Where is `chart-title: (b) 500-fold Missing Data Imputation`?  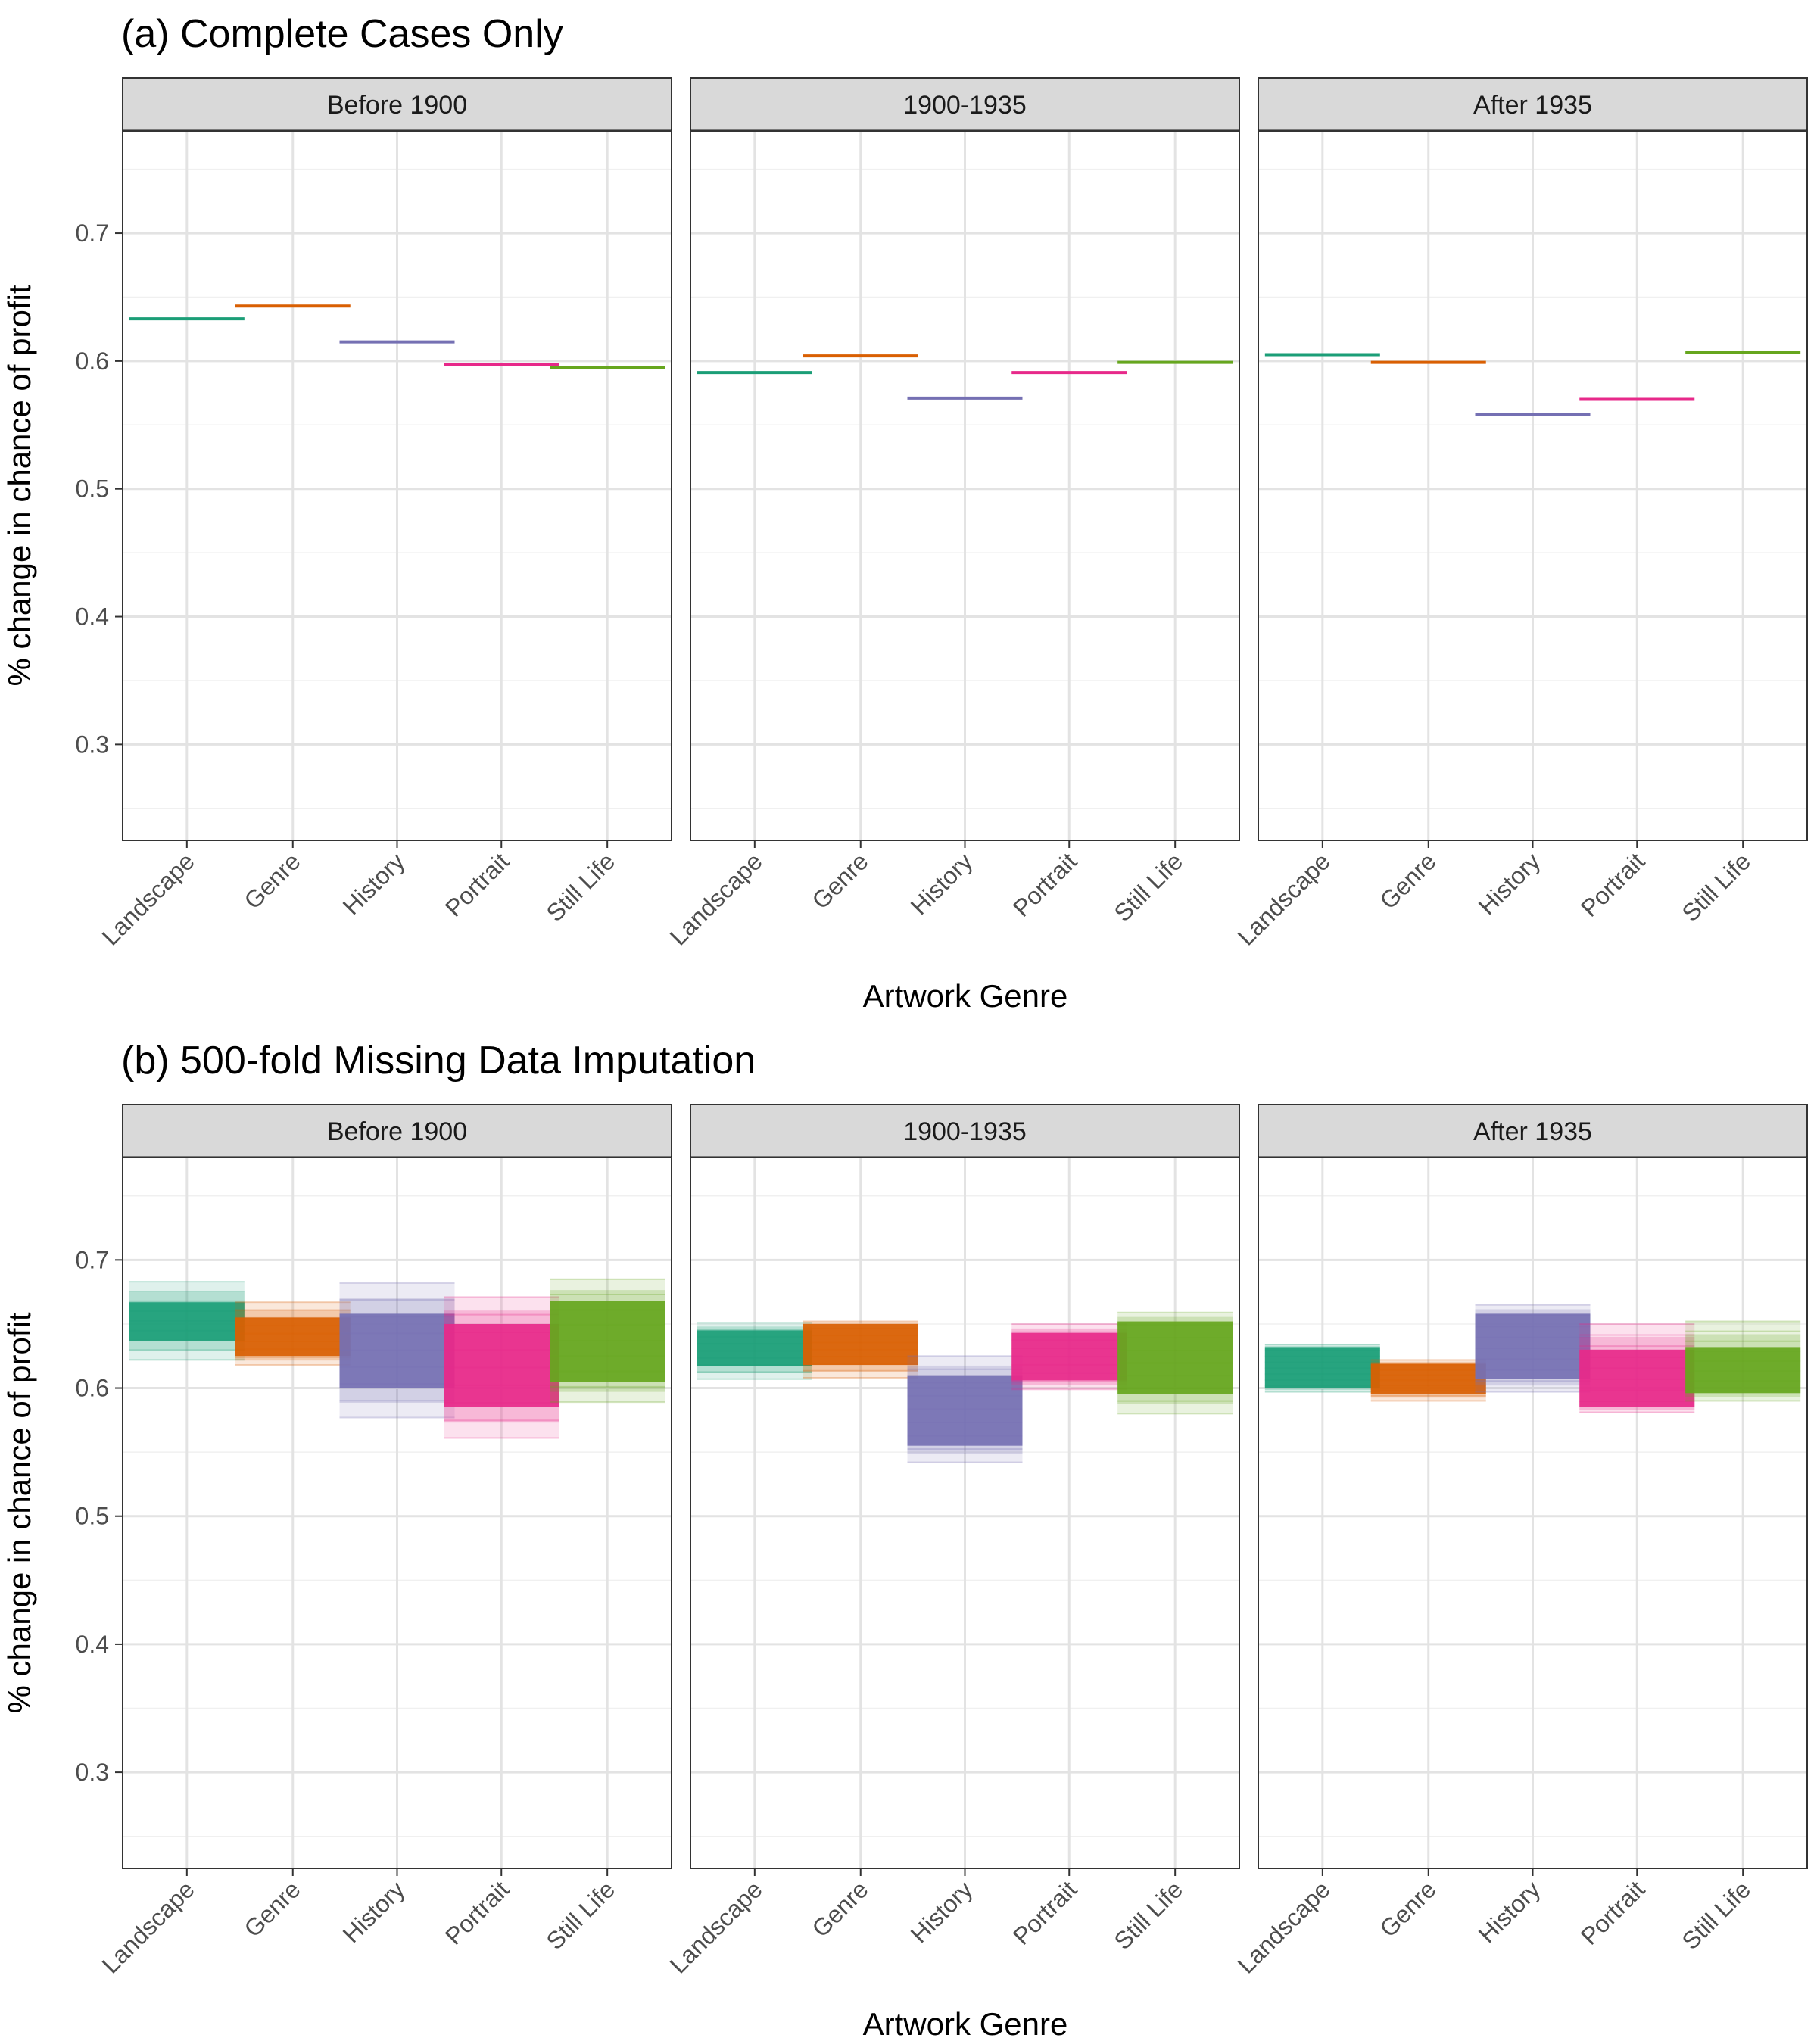 chart-title: (b) 500-fold Missing Data Imputation is located at coordinates (439, 1061).